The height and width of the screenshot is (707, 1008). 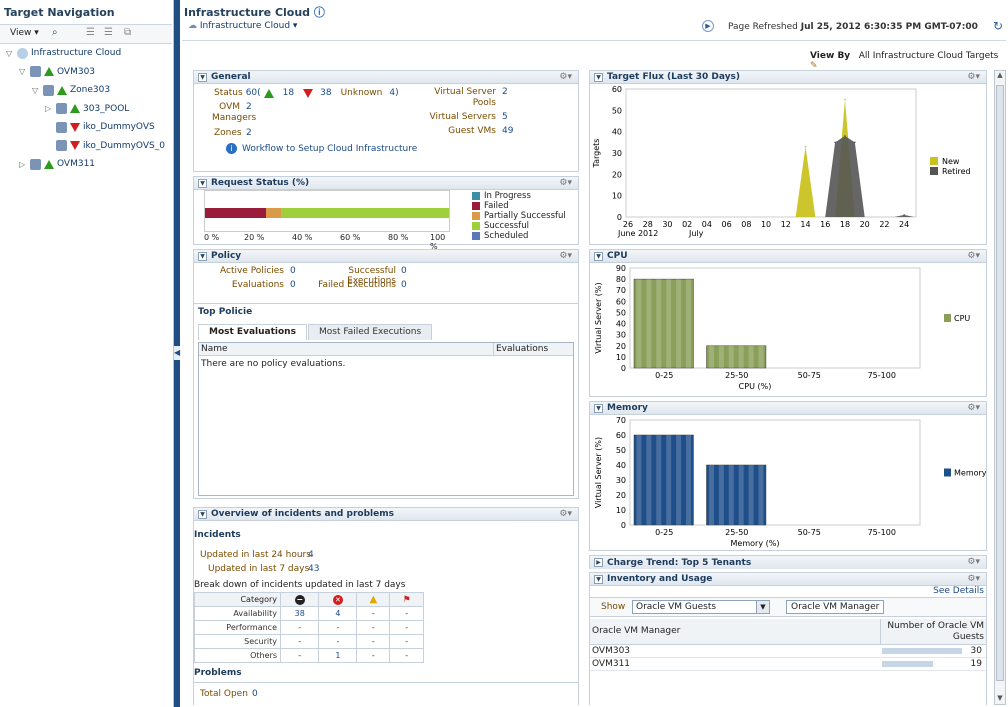 I want to click on vs-pools-value: 2, so click(x=505, y=92).